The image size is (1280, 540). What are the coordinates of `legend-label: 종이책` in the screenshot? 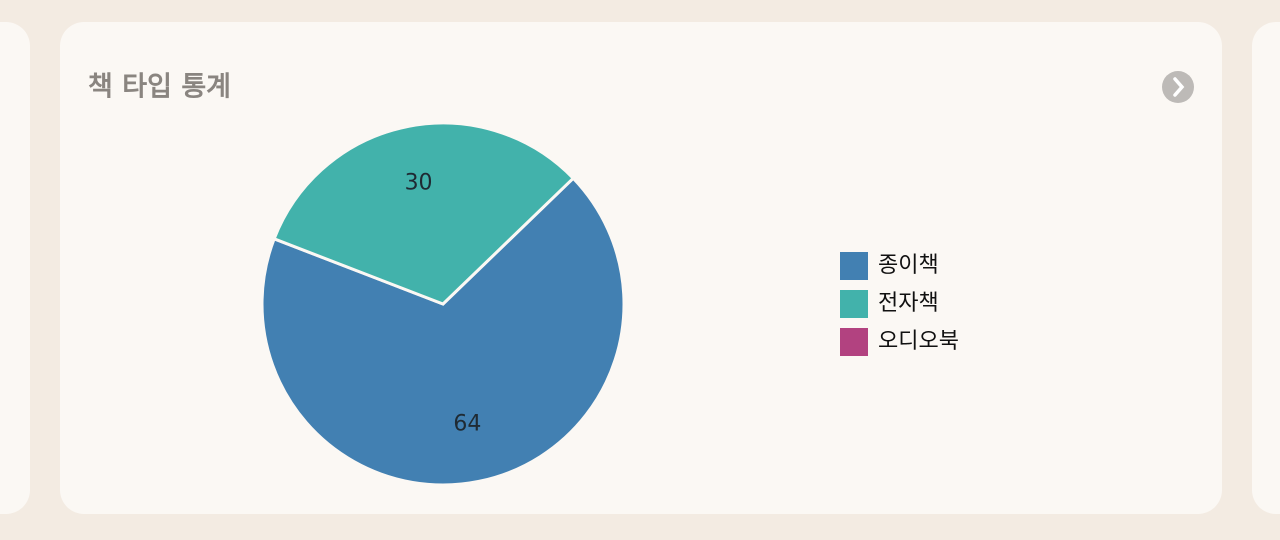 It's located at (908, 265).